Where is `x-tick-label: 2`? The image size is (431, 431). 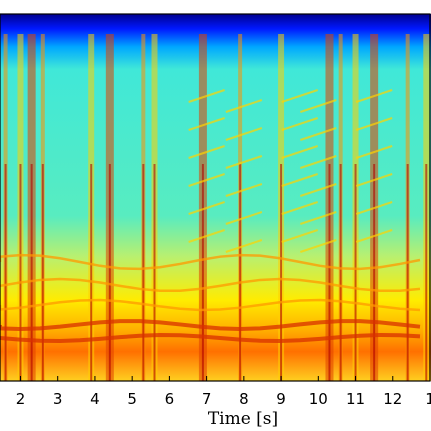
x-tick-label: 2 is located at coordinates (21, 399).